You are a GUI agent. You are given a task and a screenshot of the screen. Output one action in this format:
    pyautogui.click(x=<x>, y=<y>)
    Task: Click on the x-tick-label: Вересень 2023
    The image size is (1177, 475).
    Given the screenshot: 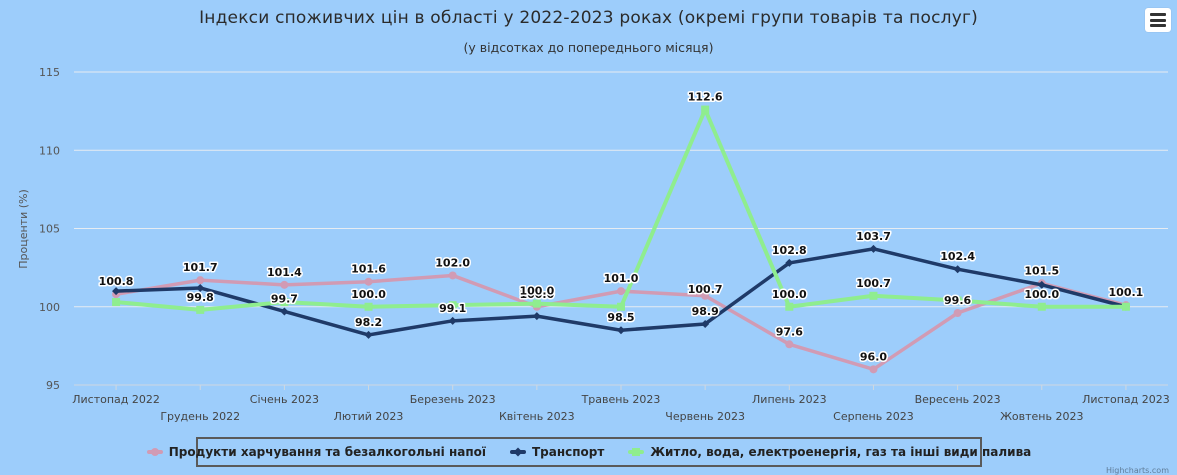 What is the action you would take?
    pyautogui.click(x=958, y=399)
    